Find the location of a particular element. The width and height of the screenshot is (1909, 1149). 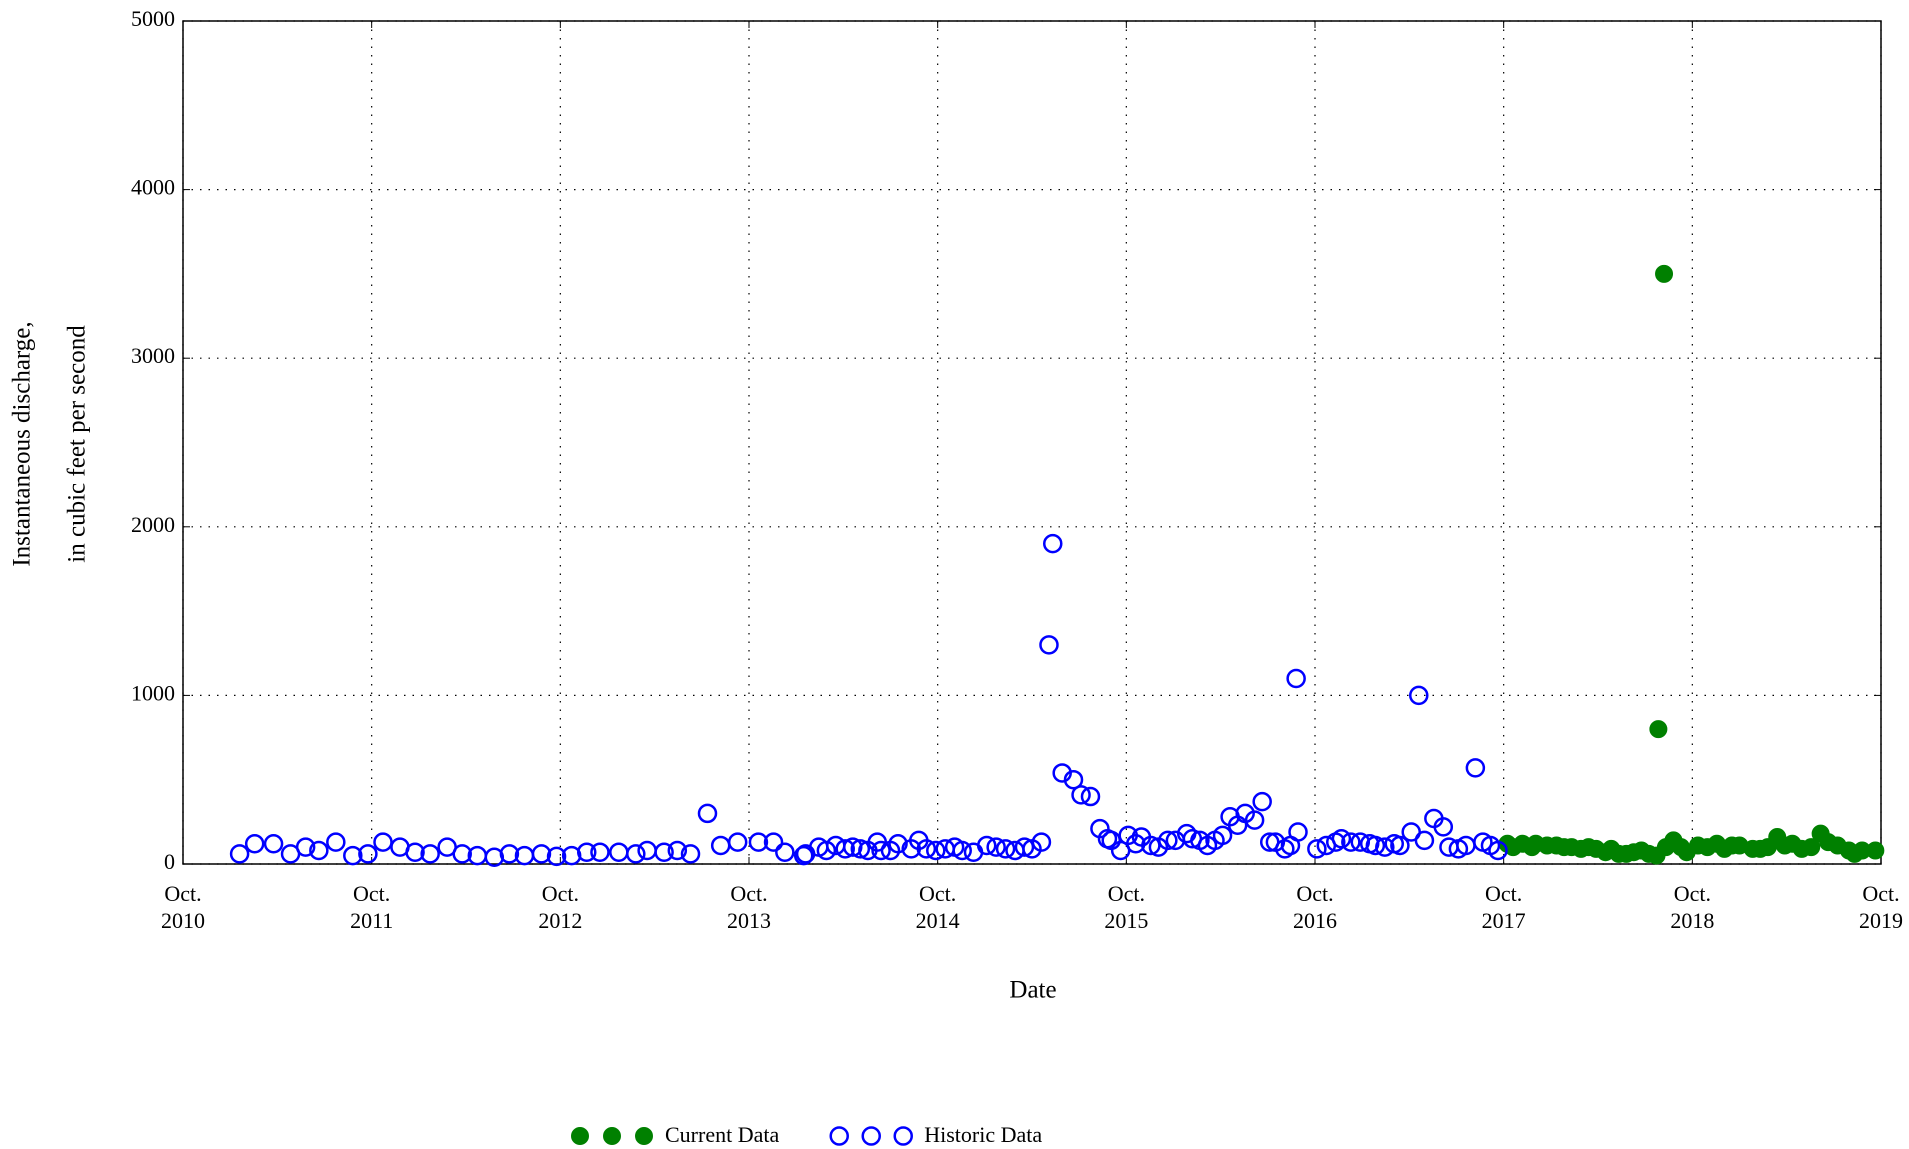

x-tick-label: Oct. 2012 is located at coordinates (560, 907).